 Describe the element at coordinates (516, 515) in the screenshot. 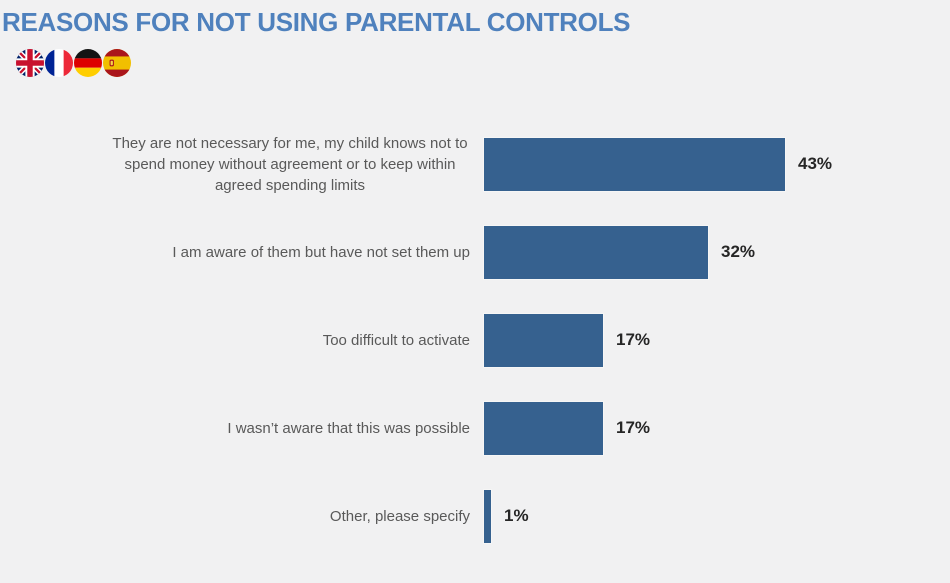

I see `bar-value-label: 1%` at that location.